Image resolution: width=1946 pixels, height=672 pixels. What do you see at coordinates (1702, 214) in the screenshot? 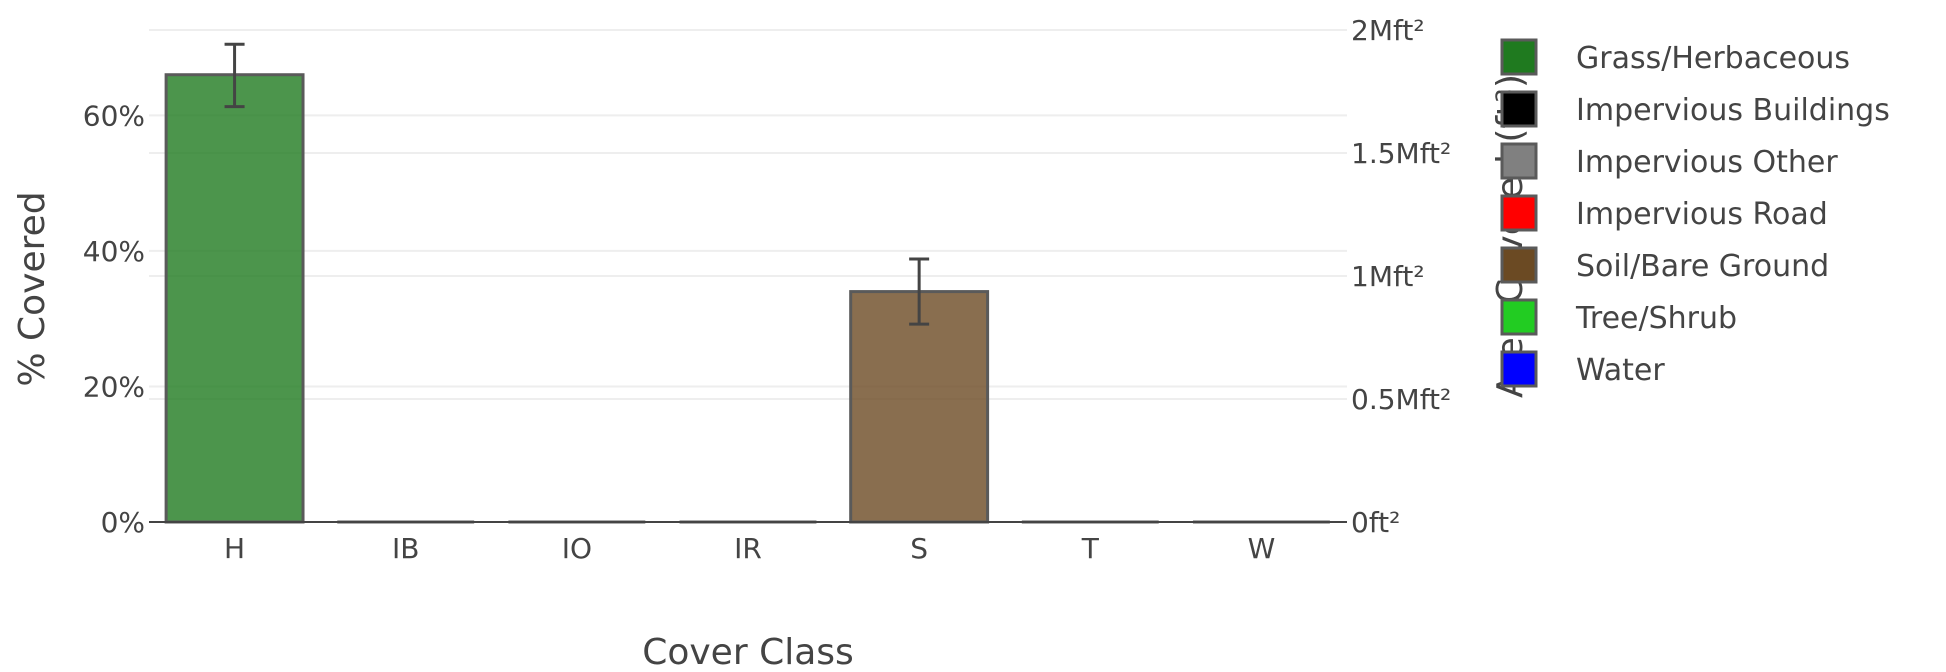
I see `legend-label: Impervious Road` at bounding box center [1702, 214].